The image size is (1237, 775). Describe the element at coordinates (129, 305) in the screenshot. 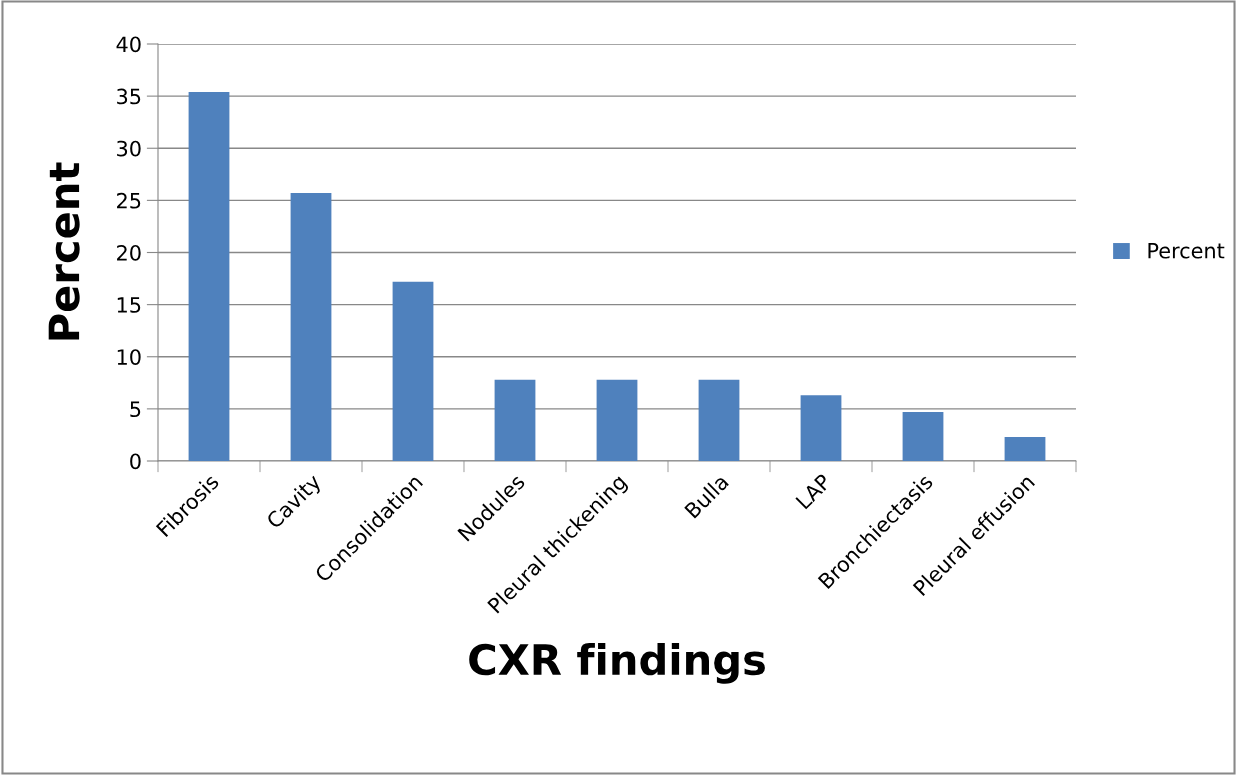

I see `y-tick-label: 15` at that location.